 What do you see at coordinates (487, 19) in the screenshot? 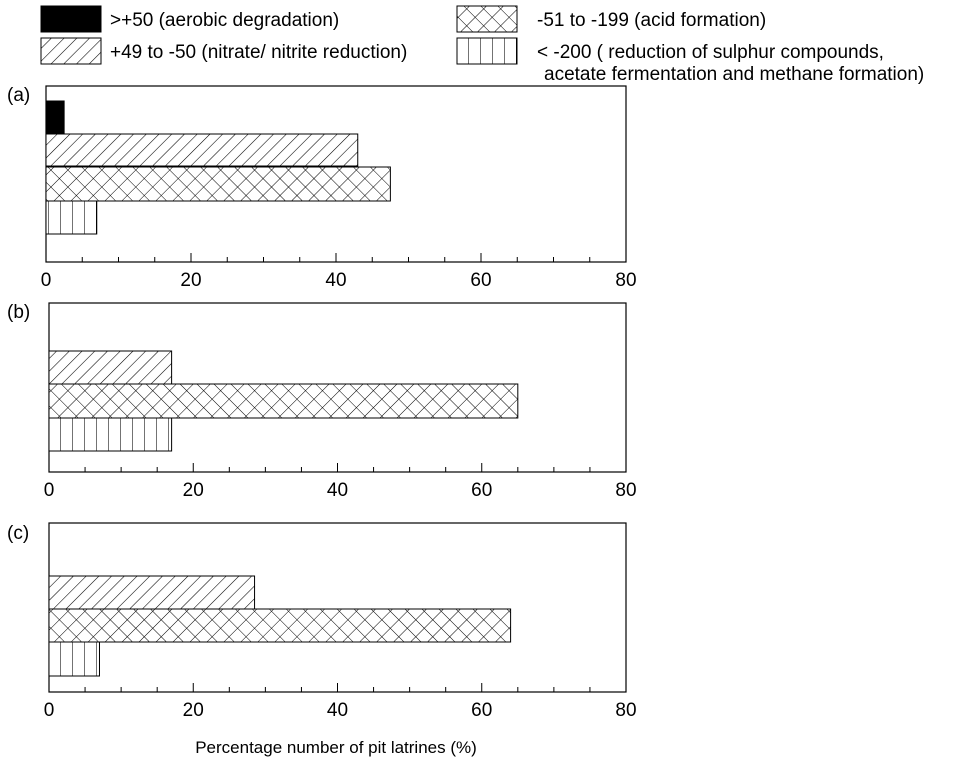
I see `legend-swatch-crosshatch` at bounding box center [487, 19].